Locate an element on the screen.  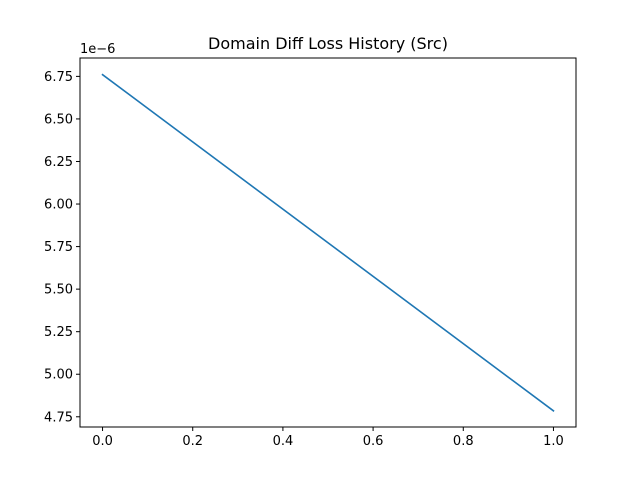
y-tick-label: 6.00 is located at coordinates (58, 205).